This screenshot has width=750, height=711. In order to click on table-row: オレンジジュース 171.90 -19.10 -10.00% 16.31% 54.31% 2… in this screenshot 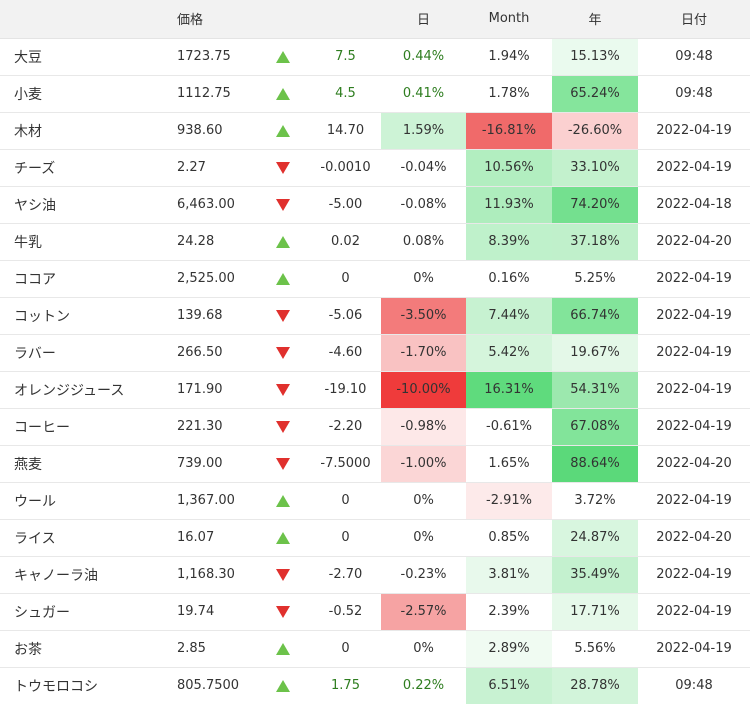, I will do `click(375, 390)`.